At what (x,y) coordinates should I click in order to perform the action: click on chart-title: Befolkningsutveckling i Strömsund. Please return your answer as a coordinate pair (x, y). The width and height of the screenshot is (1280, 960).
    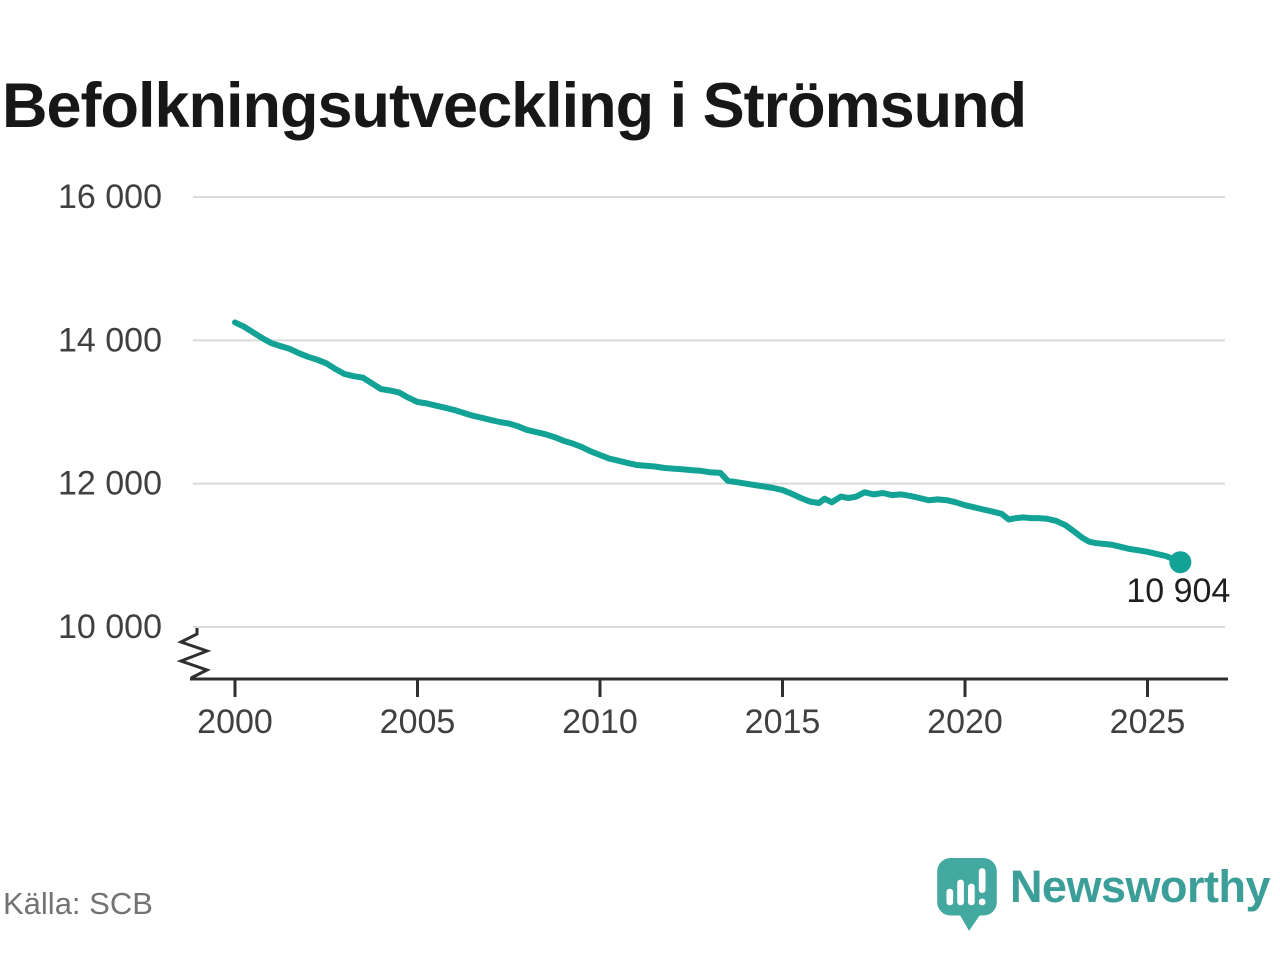
    Looking at the image, I should click on (514, 106).